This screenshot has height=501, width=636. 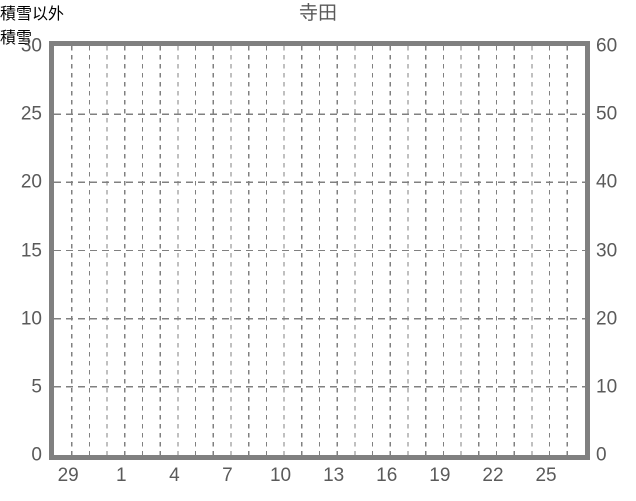 What do you see at coordinates (68, 475) in the screenshot?
I see `x-axis-tick-label: 29` at bounding box center [68, 475].